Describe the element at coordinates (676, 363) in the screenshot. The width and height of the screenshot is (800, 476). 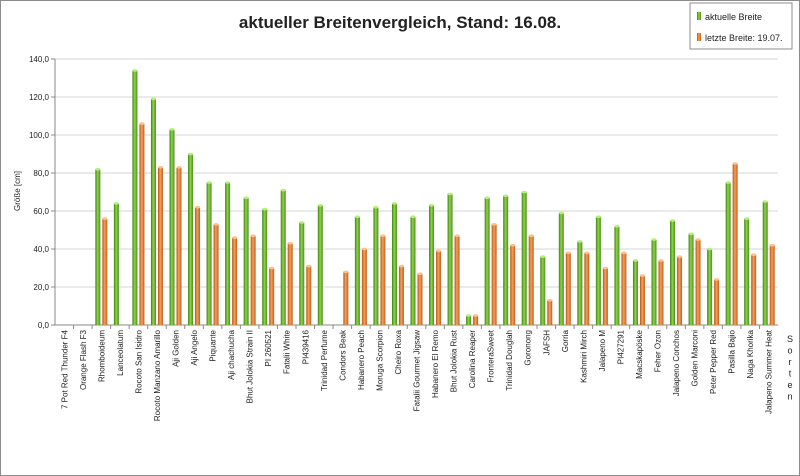
I see `x-tick-label: Jalapeno Conchos` at that location.